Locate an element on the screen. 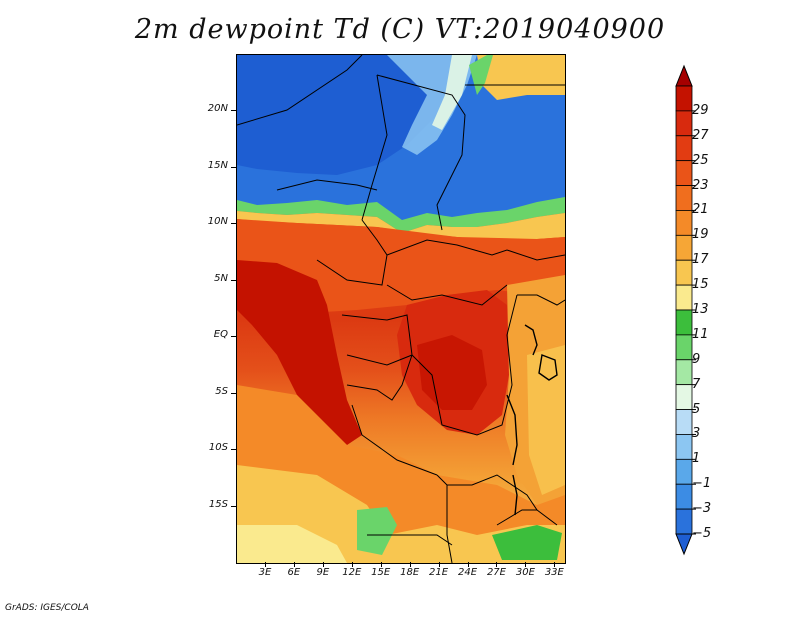 This screenshot has height=618, width=800. pale-plume is located at coordinates (452, 92).